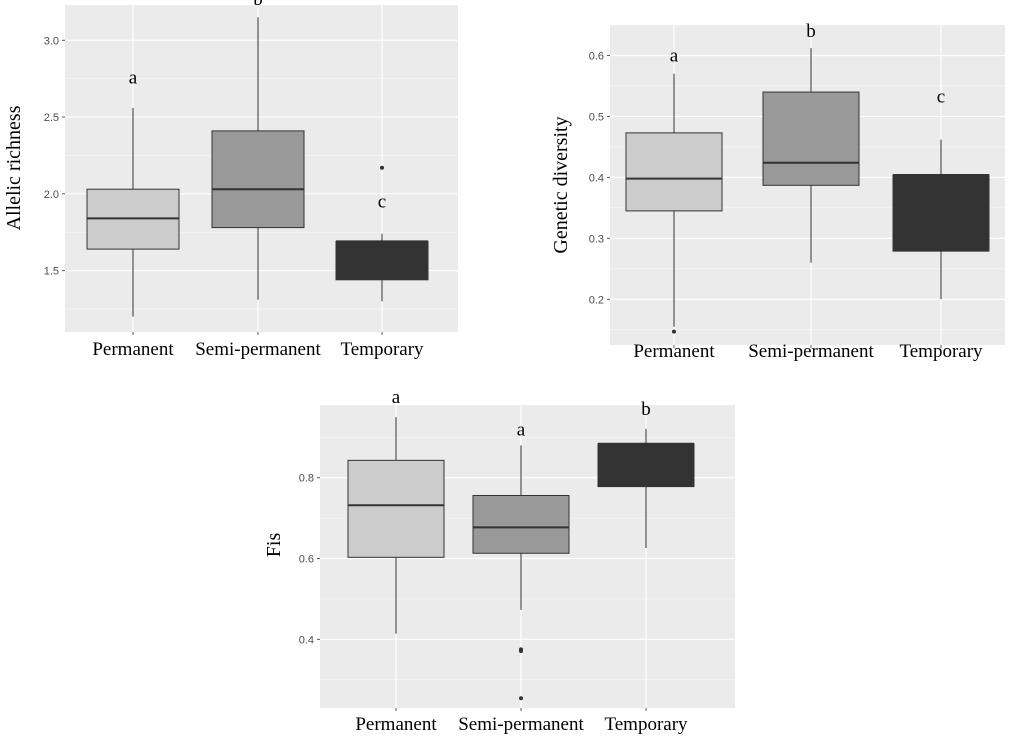 This screenshot has height=738, width=1011. Describe the element at coordinates (51, 41) in the screenshot. I see `y-tick-label: 3.0` at that location.